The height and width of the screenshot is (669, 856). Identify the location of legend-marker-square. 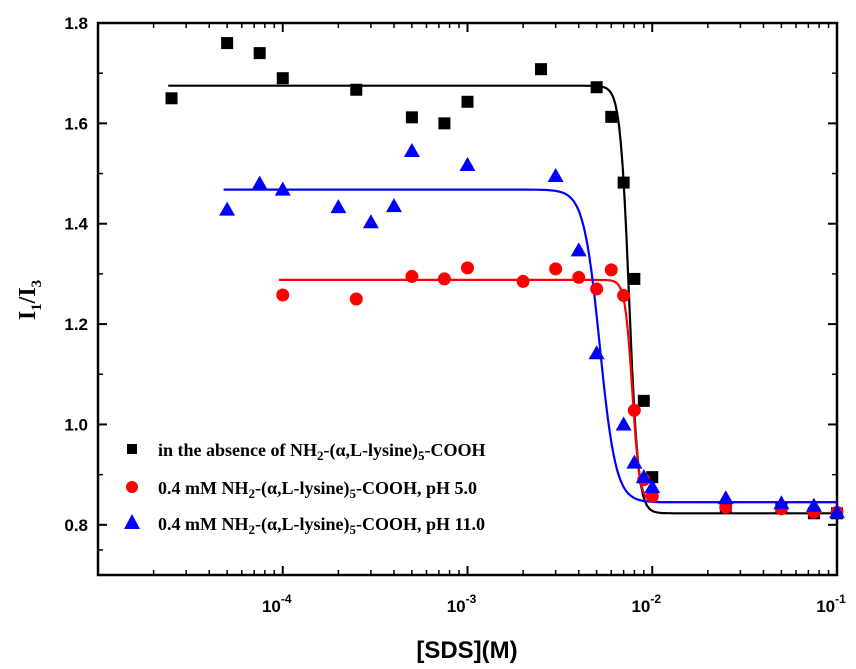
(132, 449).